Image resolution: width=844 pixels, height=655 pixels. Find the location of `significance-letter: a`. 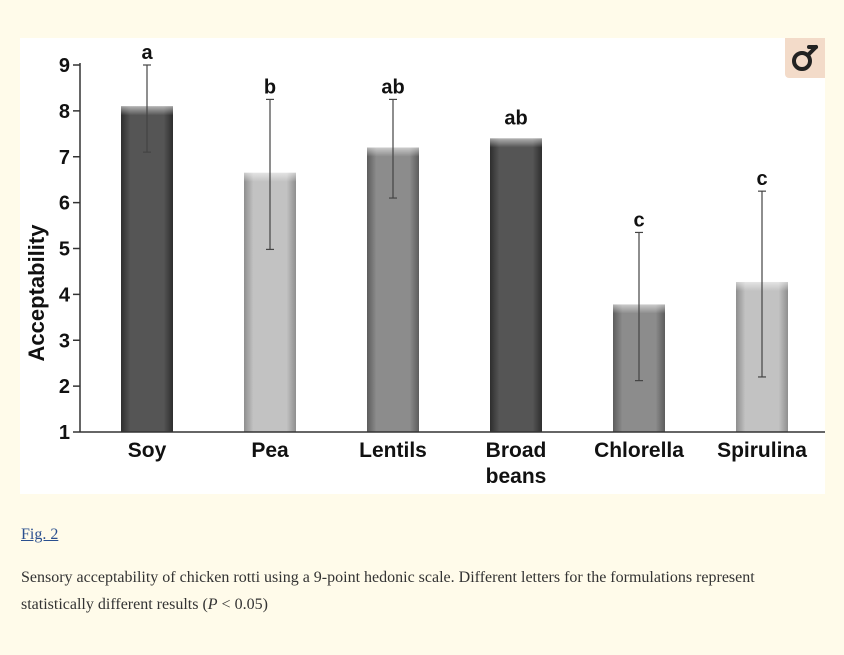

significance-letter: a is located at coordinates (147, 53).